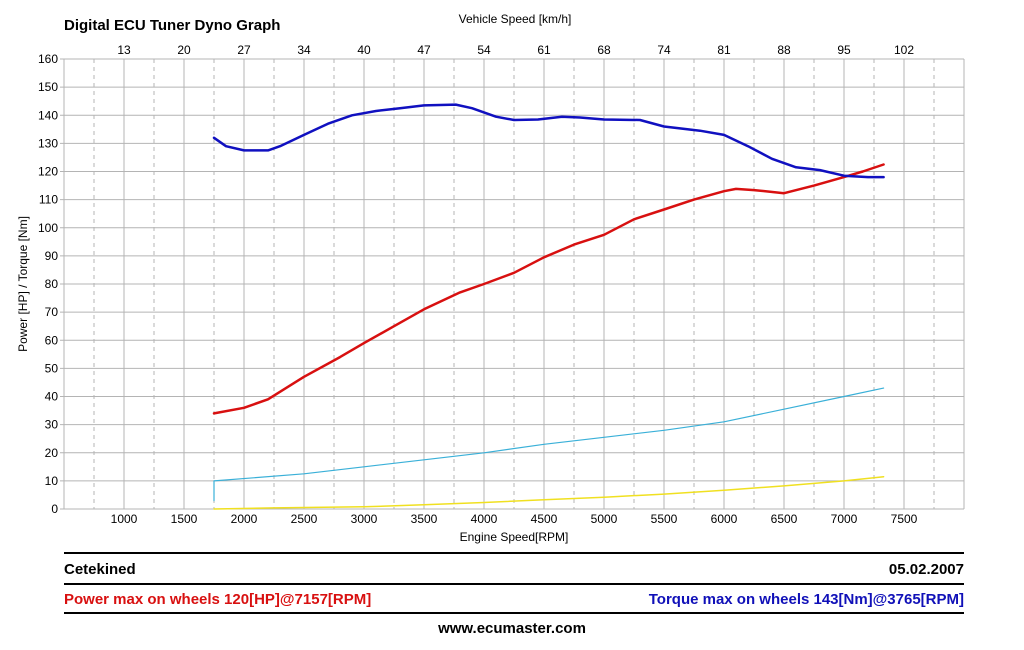  Describe the element at coordinates (184, 519) in the screenshot. I see `x-tick-label: 1500` at that location.